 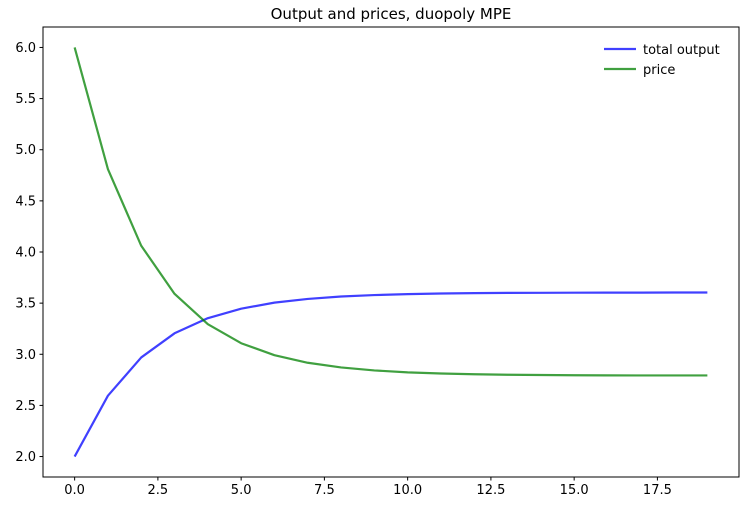 What do you see at coordinates (574, 490) in the screenshot?
I see `x-tick-label: 15.0` at bounding box center [574, 490].